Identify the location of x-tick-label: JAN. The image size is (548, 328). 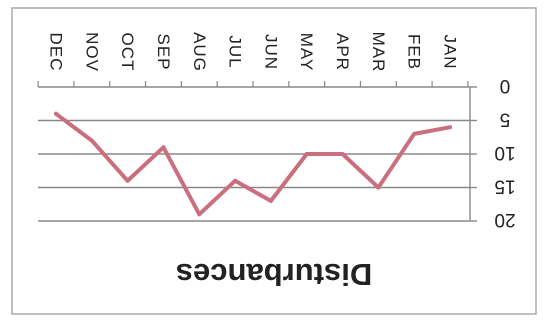
(450, 51).